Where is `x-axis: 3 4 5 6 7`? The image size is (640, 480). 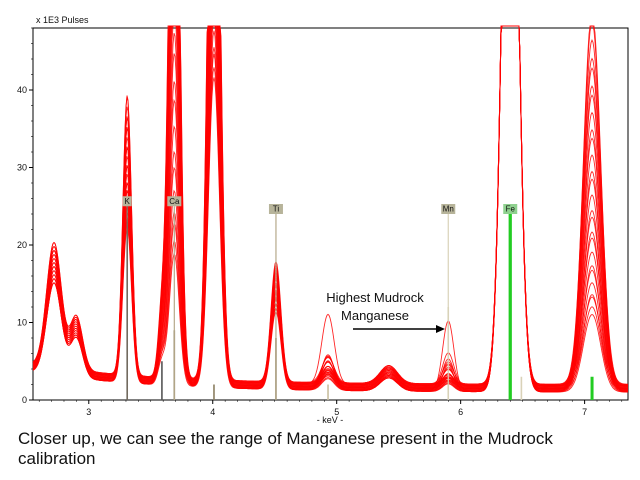 x-axis: 3 4 5 6 7 is located at coordinates (330, 408).